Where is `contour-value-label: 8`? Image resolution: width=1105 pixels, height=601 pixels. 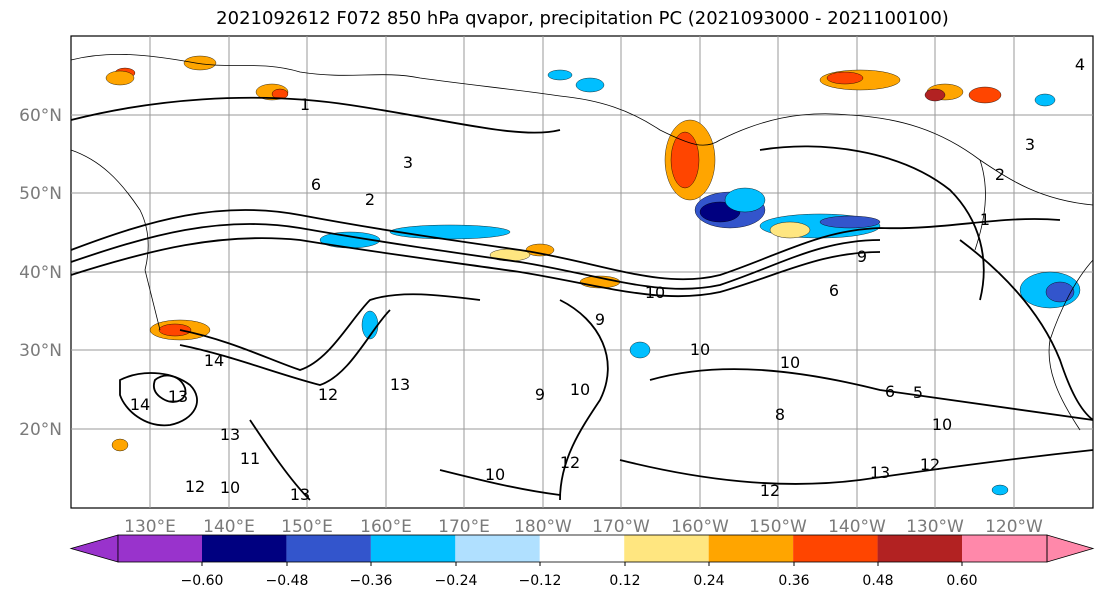
contour-value-label: 8 is located at coordinates (780, 414).